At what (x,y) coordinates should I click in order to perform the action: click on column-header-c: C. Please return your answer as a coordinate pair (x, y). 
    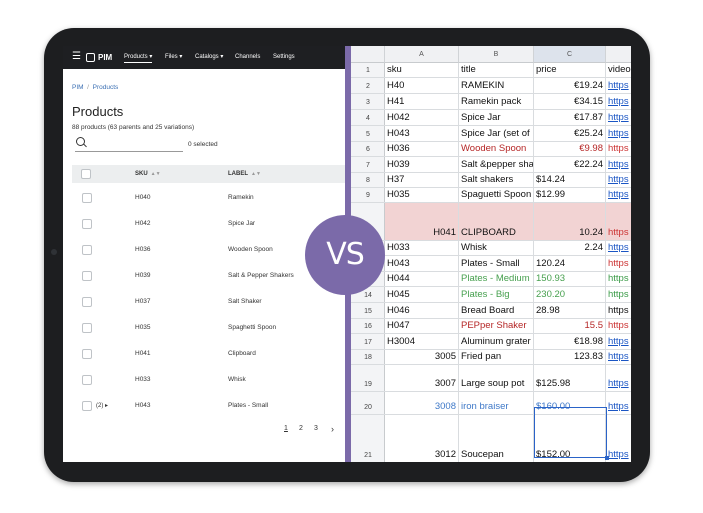
    Looking at the image, I should click on (570, 54).